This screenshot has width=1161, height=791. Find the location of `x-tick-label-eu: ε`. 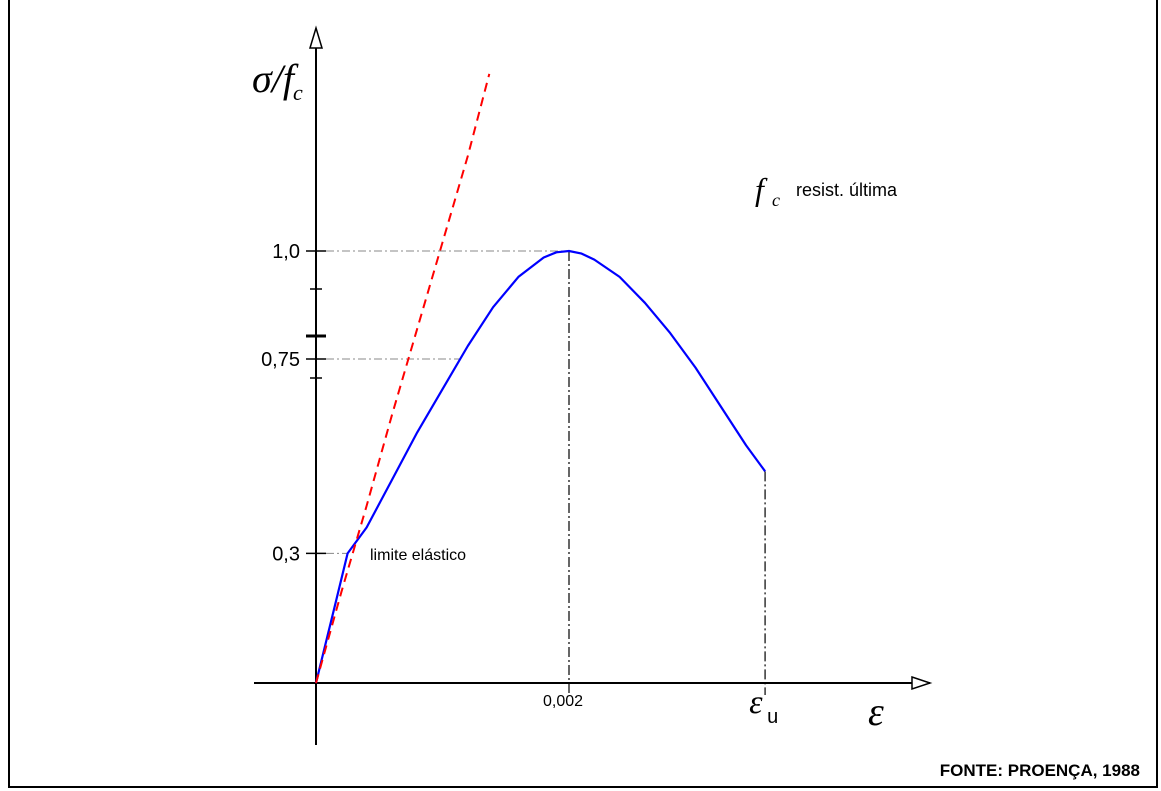

x-tick-label-eu: ε is located at coordinates (756, 702).